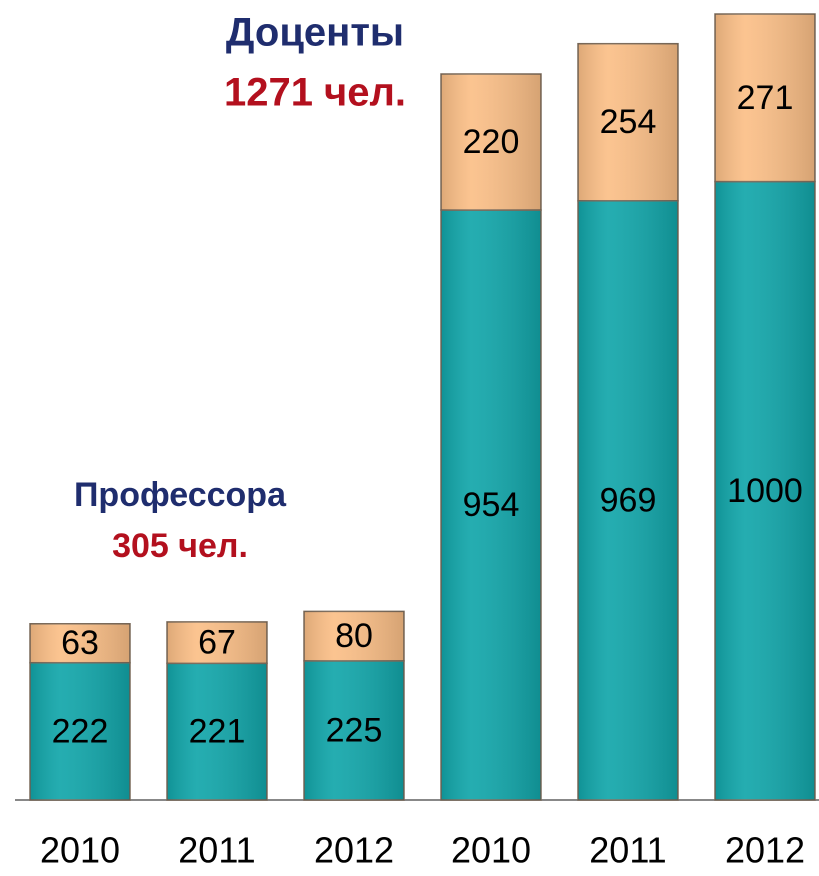 This screenshot has width=819, height=876. Describe the element at coordinates (315, 33) in the screenshot. I see `annotation: Доценты` at that location.